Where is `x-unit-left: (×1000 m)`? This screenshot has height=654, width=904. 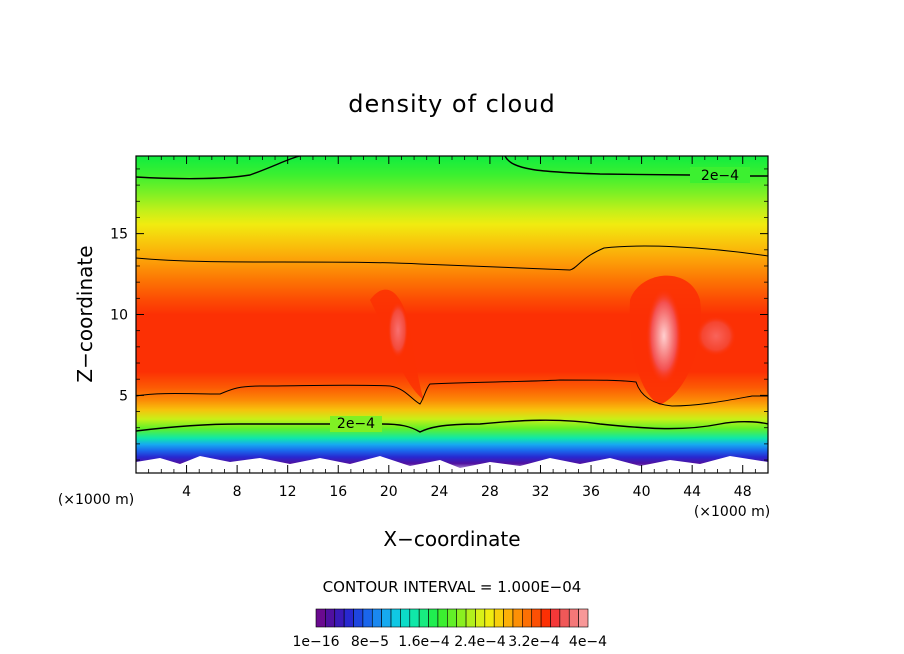
x-unit-left: (×1000 m) is located at coordinates (96, 500).